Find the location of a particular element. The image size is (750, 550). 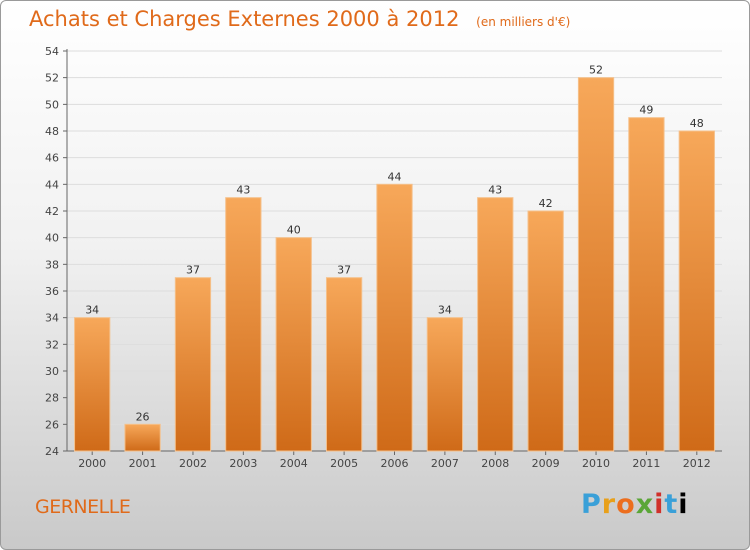

location-name: GERNELLE is located at coordinates (83, 507).